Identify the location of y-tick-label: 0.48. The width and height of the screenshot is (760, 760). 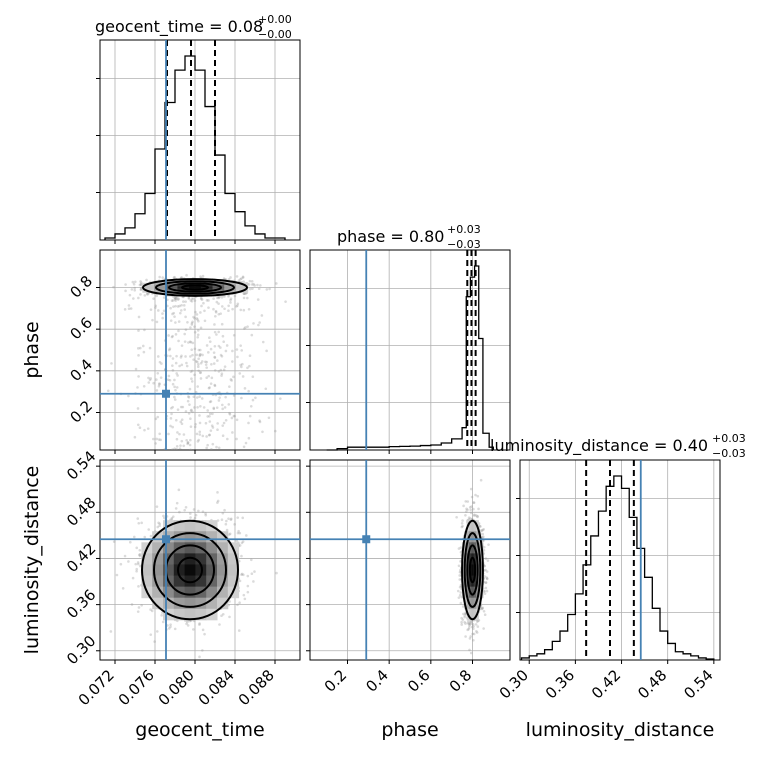
(81, 511).